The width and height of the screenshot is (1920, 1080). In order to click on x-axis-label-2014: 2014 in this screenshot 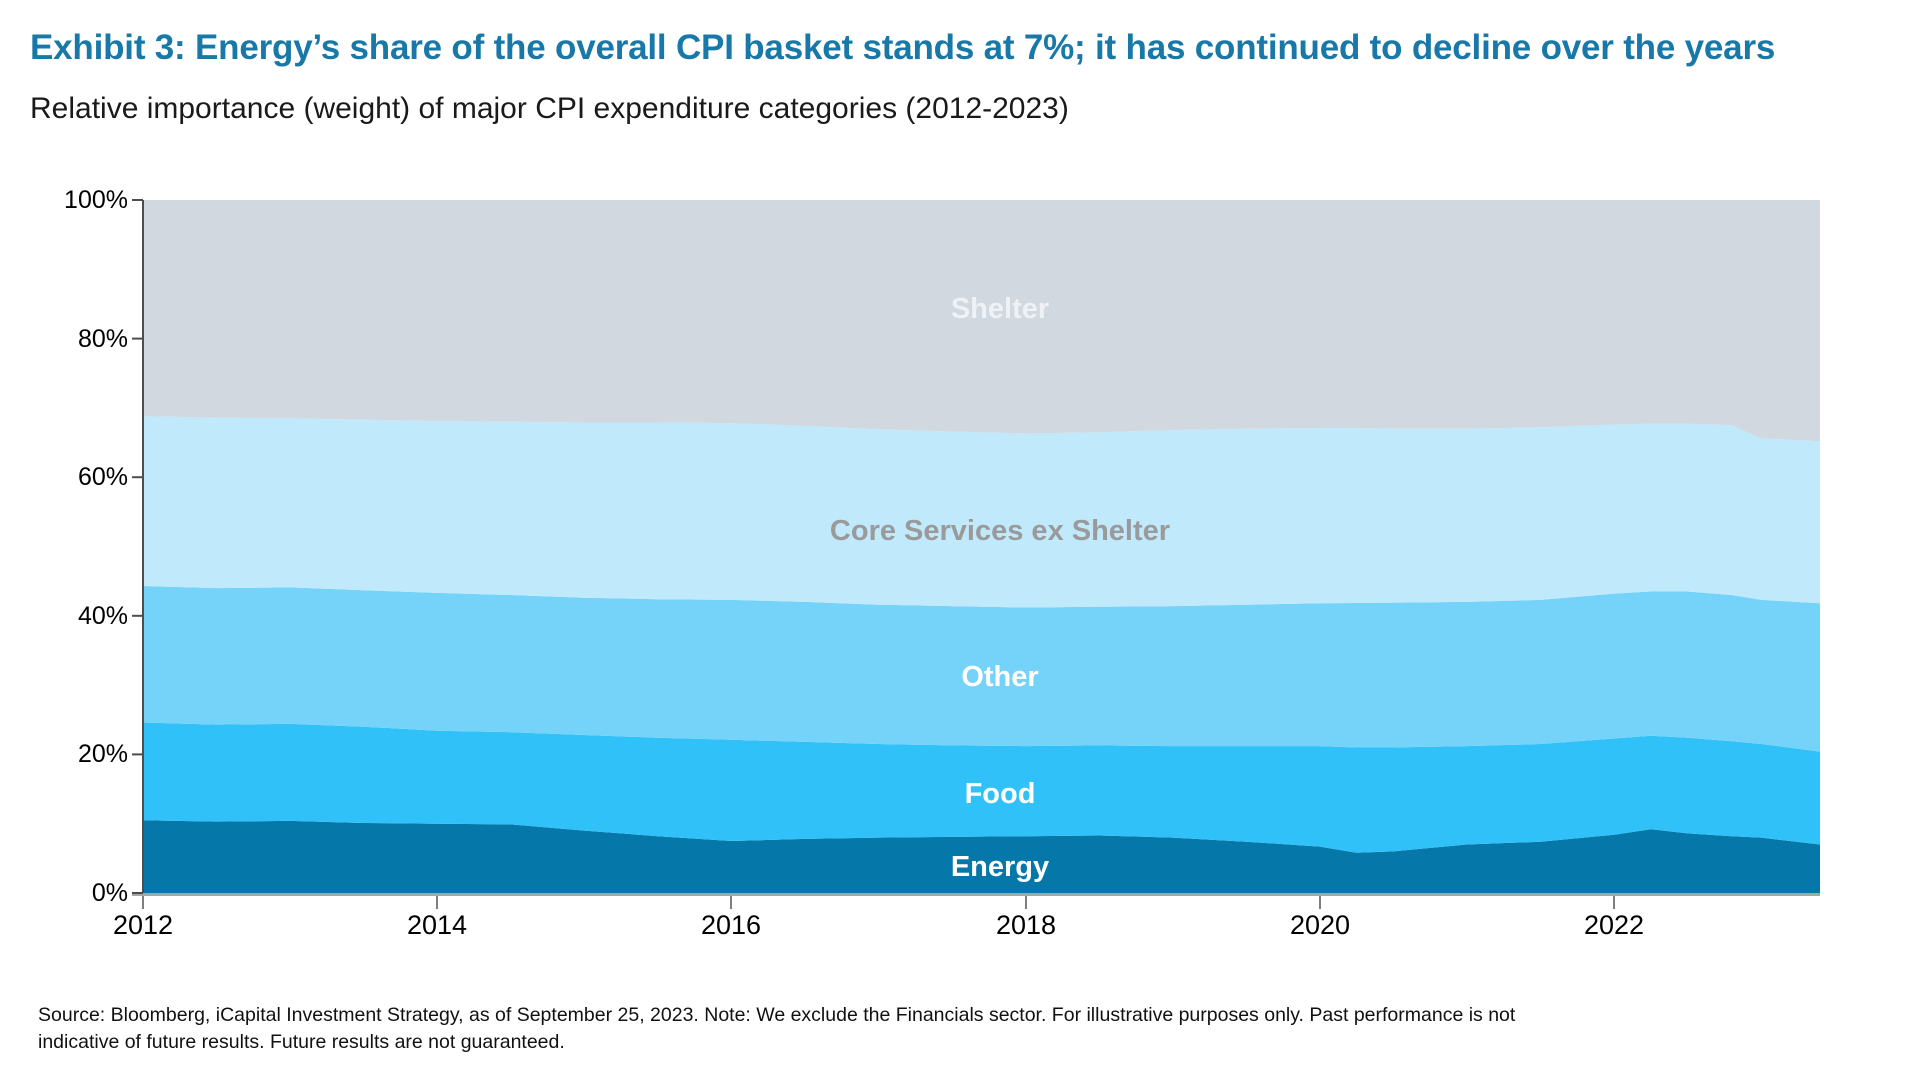, I will do `click(437, 925)`.